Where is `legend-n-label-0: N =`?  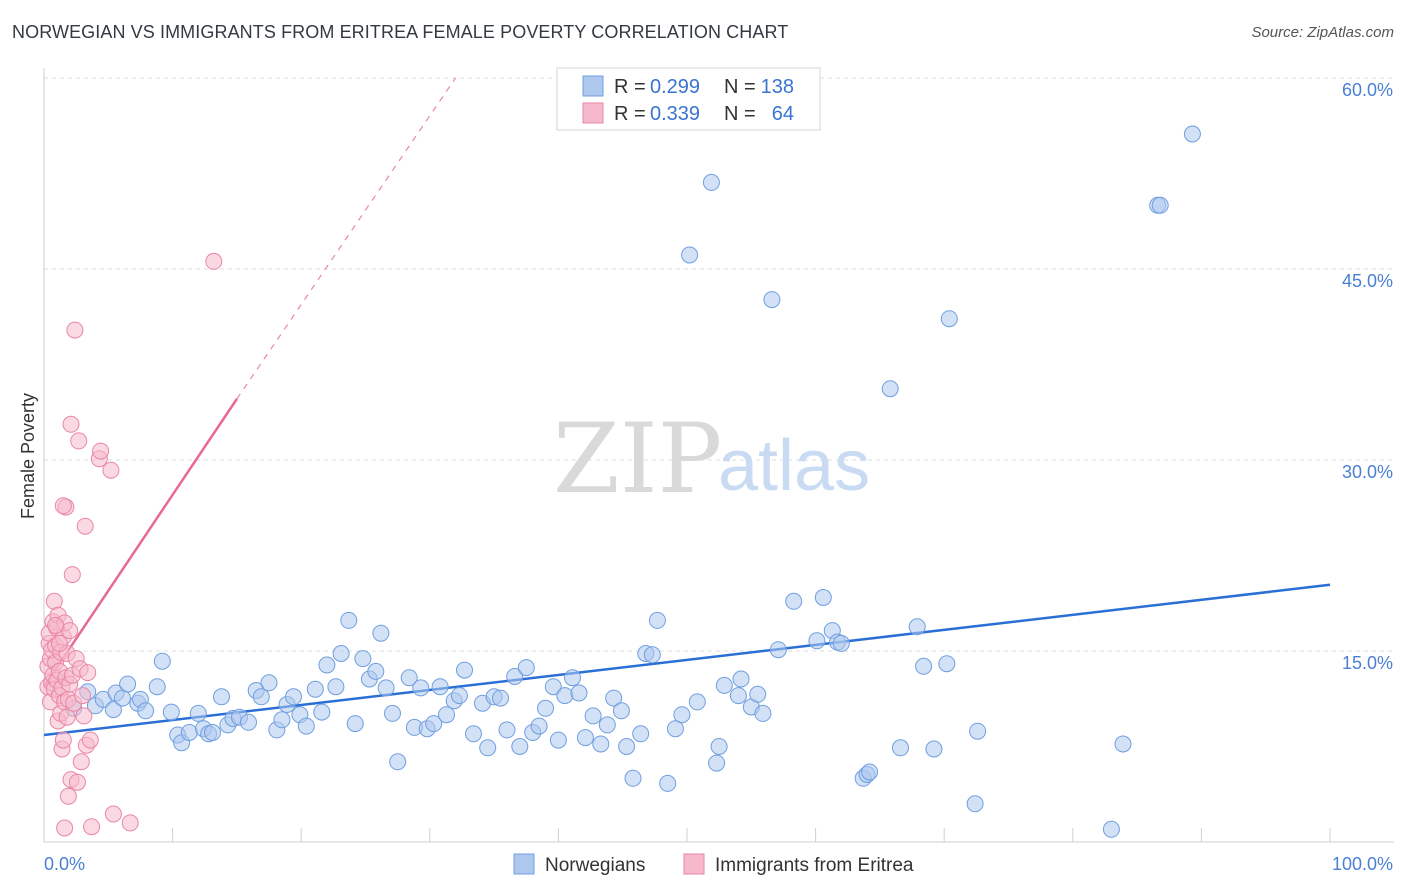
legend-n-label-0: N = is located at coordinates (742, 87).